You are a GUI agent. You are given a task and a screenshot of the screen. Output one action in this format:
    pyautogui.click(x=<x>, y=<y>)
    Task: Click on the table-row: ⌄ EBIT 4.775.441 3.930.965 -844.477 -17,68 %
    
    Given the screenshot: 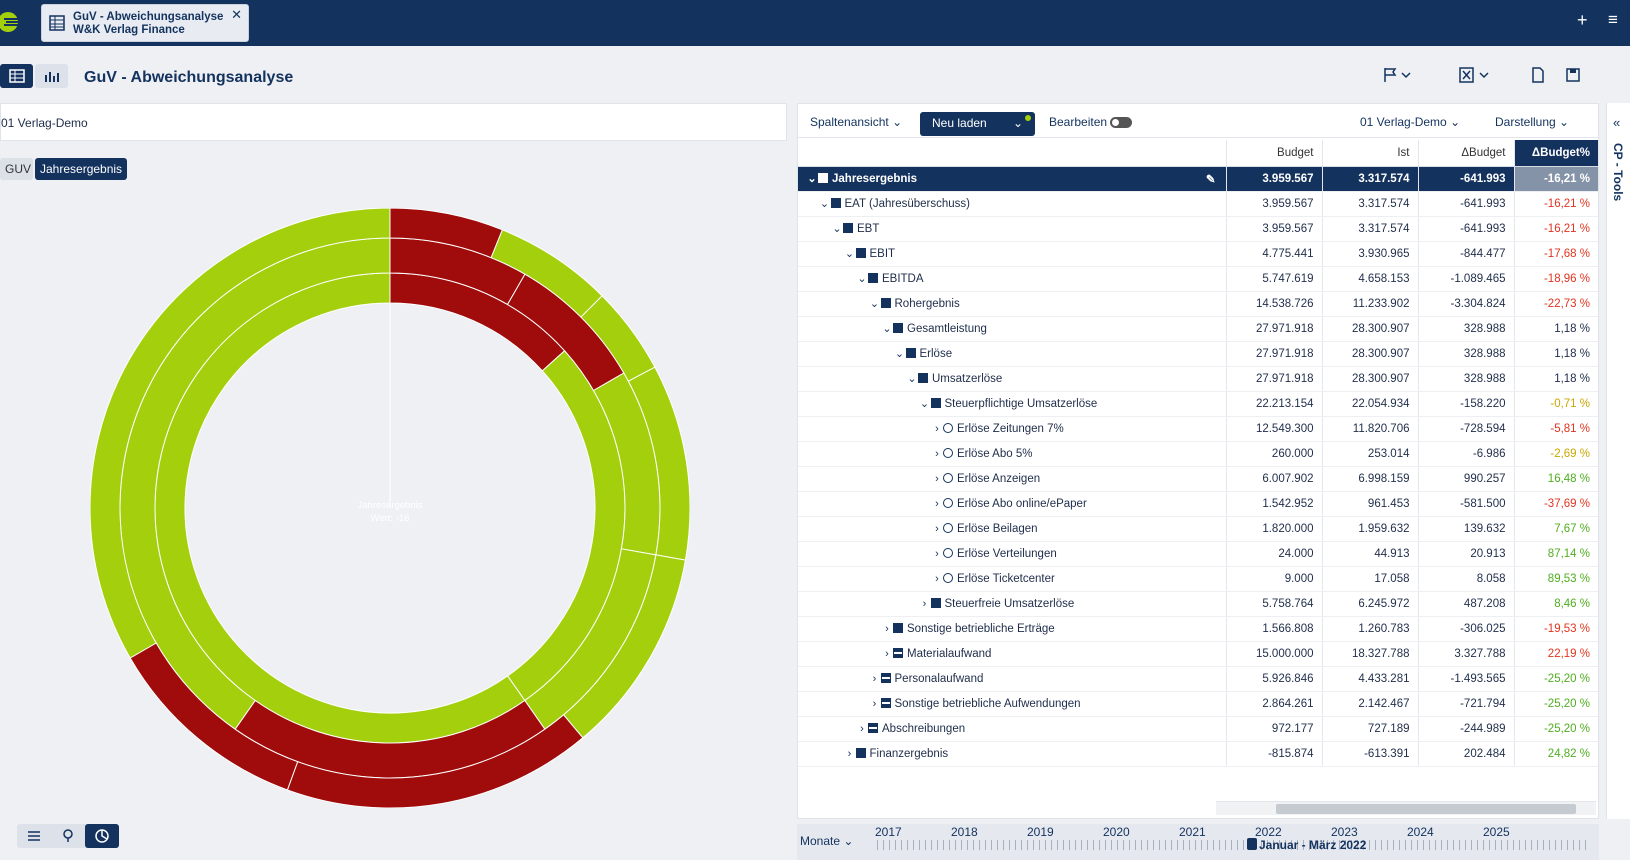 What is the action you would take?
    pyautogui.click(x=1198, y=254)
    